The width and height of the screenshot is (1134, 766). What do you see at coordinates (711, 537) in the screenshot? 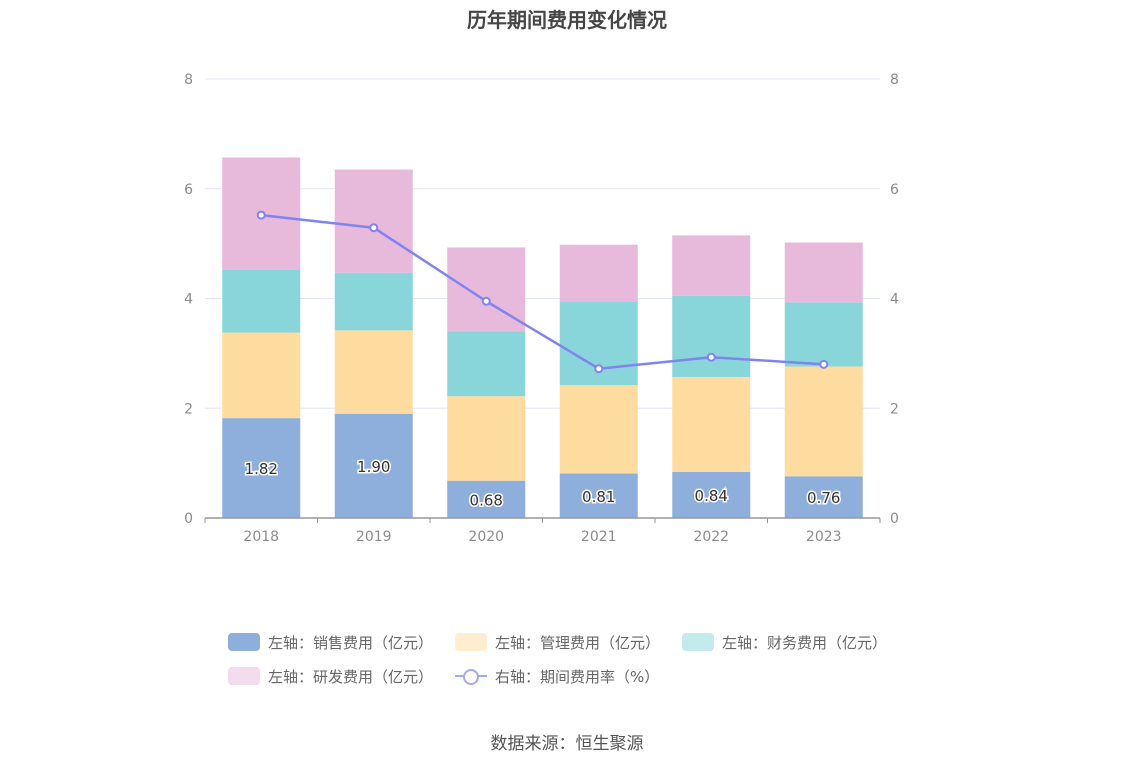
I see `x-tick-label: 2022` at bounding box center [711, 537].